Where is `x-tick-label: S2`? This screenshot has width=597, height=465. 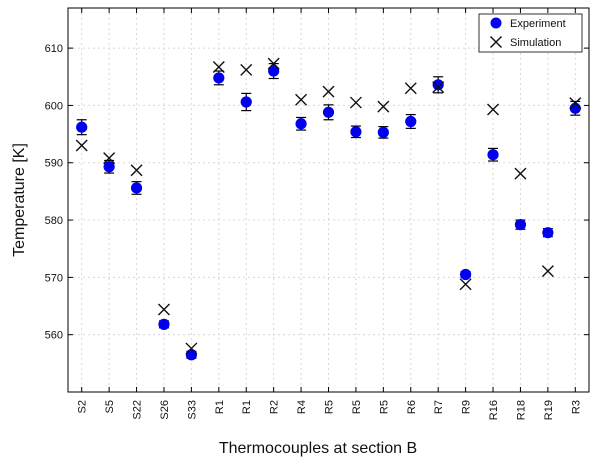
x-tick-label: S2 is located at coordinates (83, 406).